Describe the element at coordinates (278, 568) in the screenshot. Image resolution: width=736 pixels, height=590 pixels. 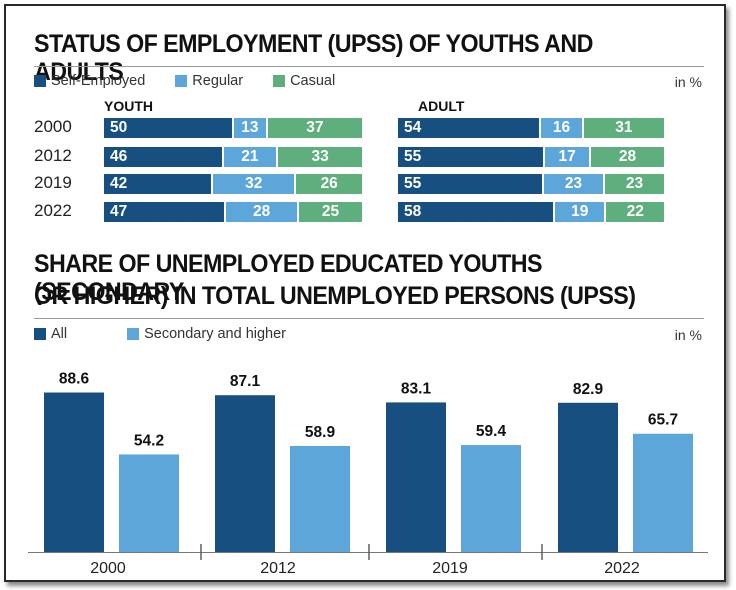
I see `x-tick-label: 2012` at that location.